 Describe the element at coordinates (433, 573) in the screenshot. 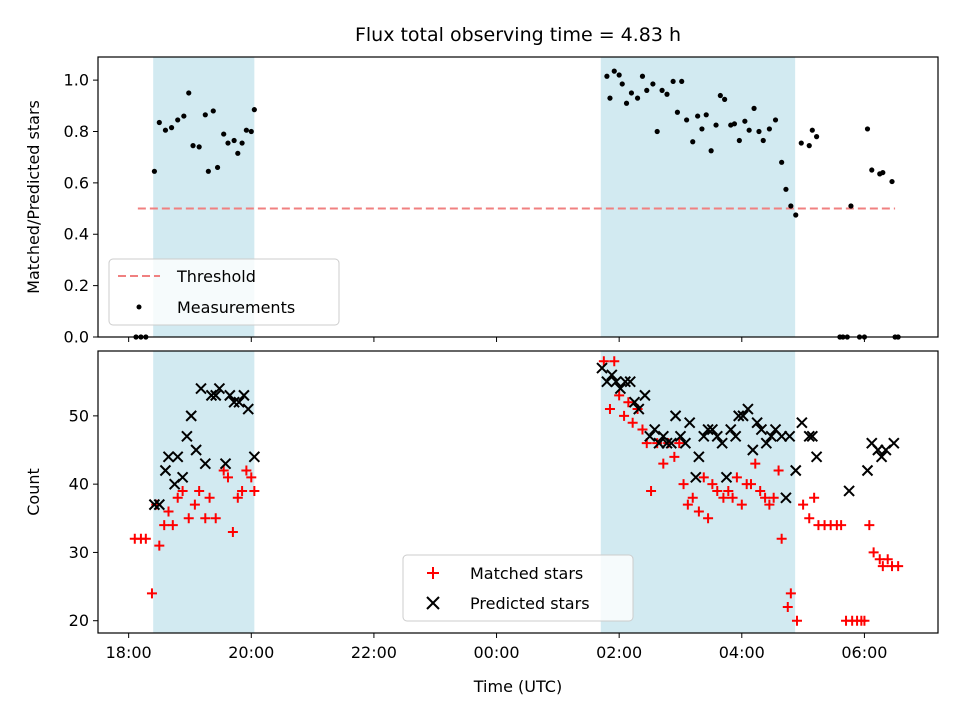

I see `legend-matched-swatch` at that location.